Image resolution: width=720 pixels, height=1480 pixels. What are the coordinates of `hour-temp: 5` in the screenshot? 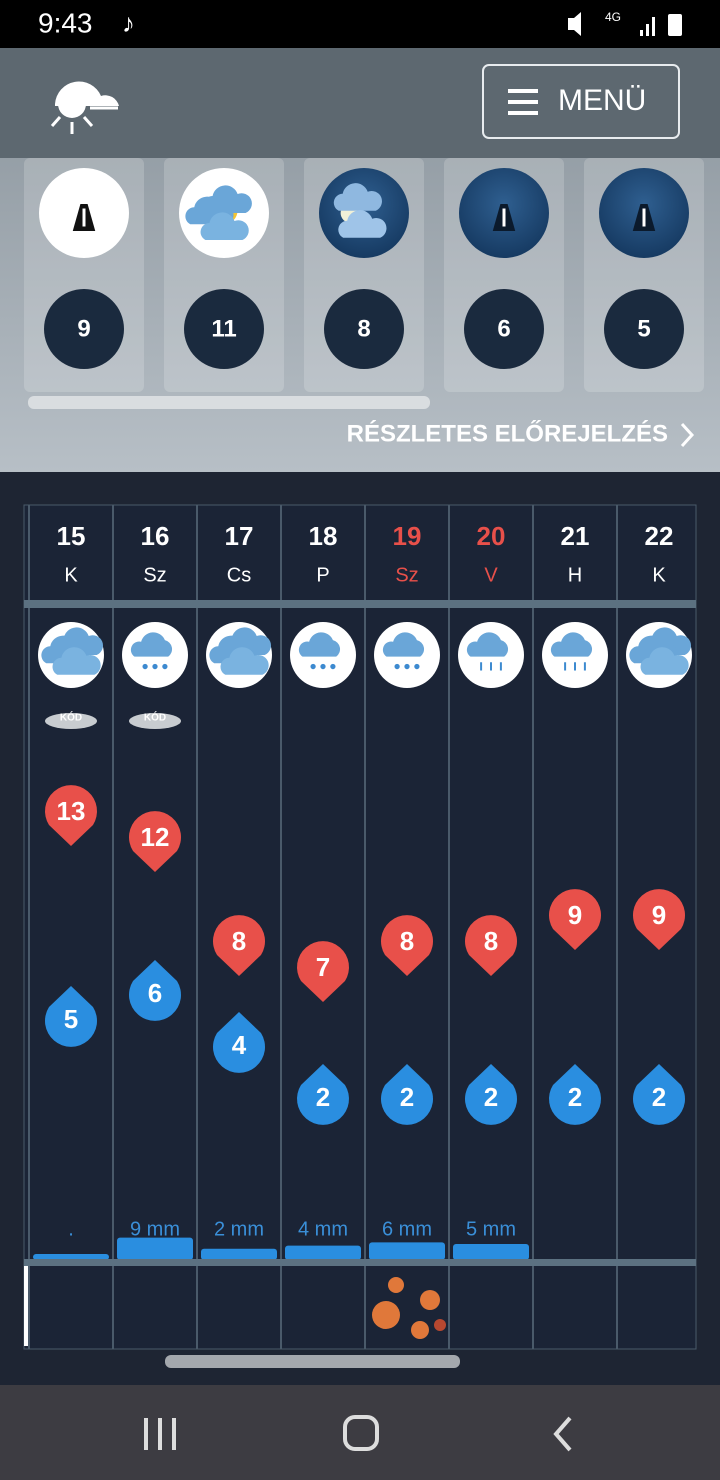 It's located at (643, 328).